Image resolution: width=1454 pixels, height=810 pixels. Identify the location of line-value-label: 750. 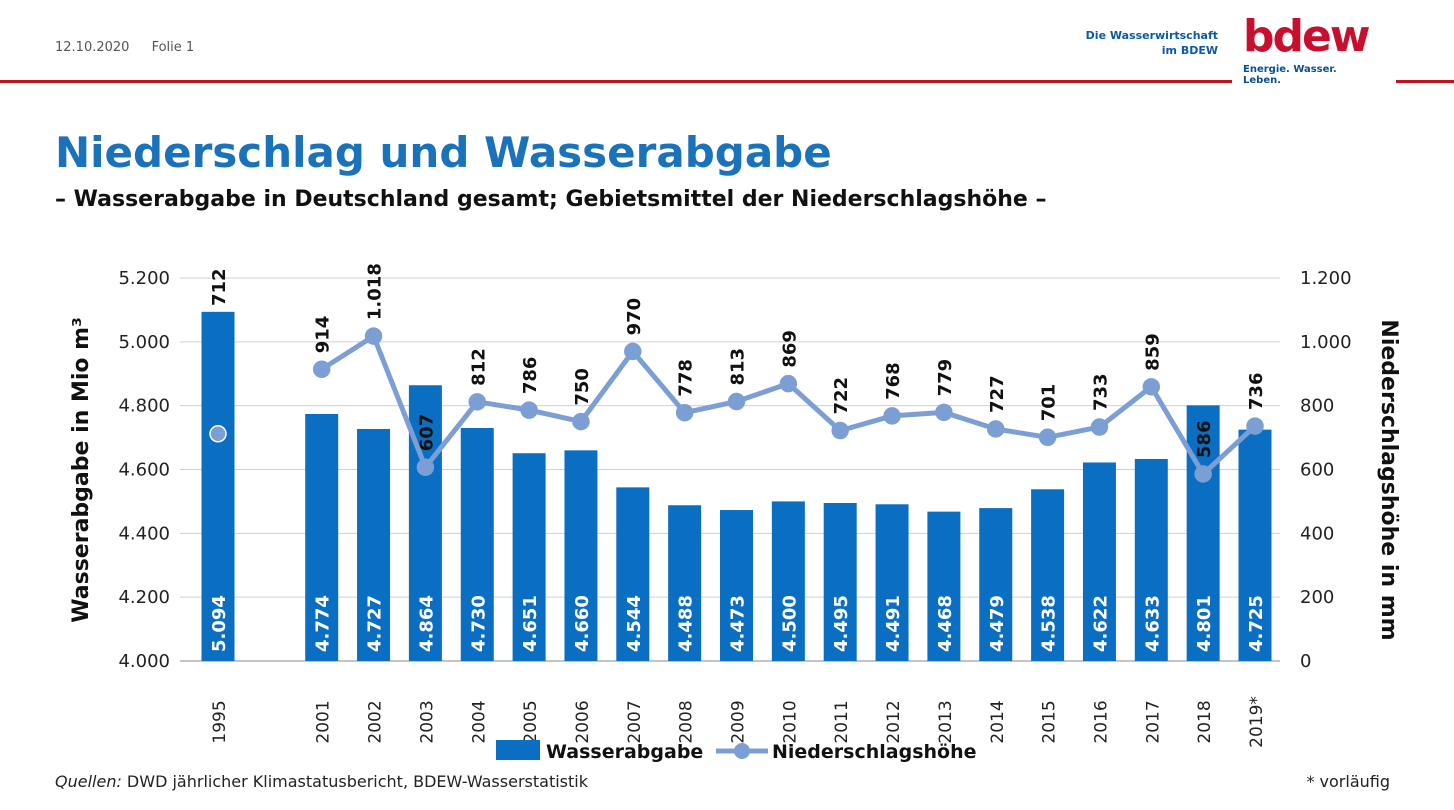
(582, 387).